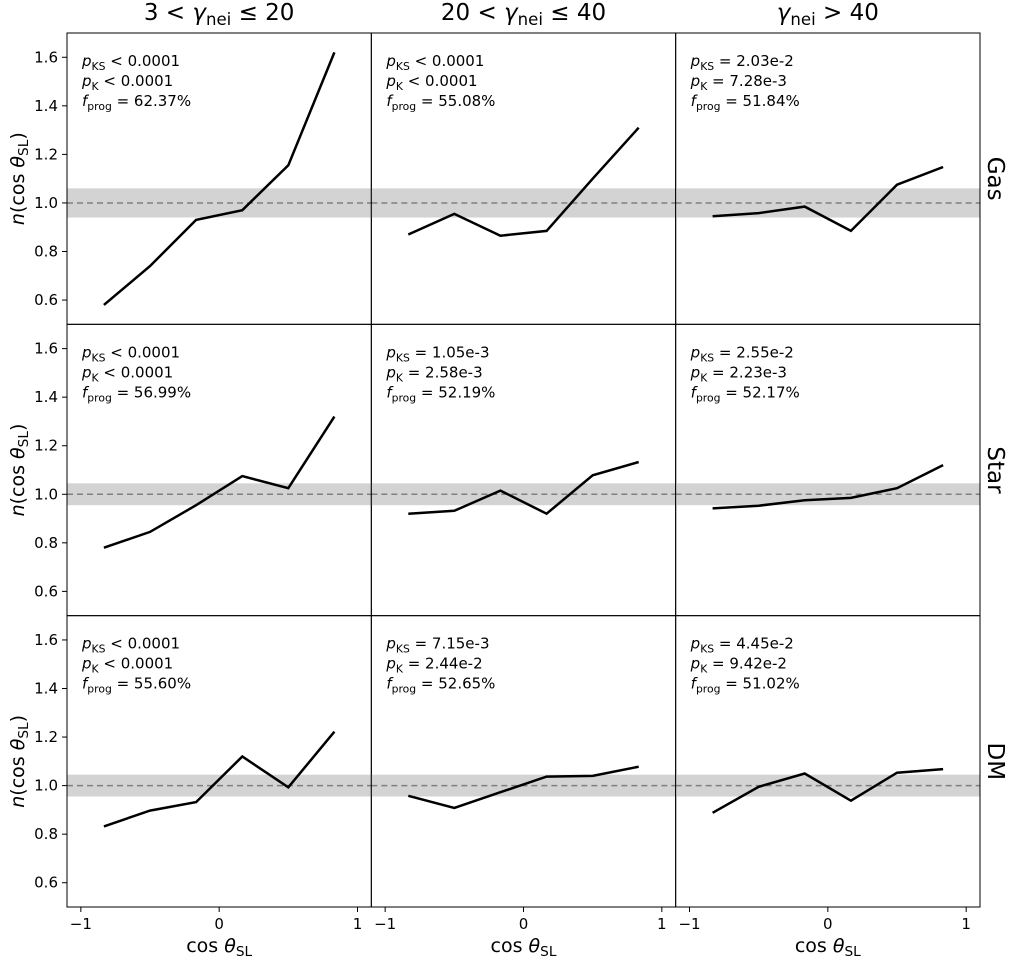  What do you see at coordinates (136, 102) in the screenshot?
I see `stat-prog: fprog = 62.37%` at bounding box center [136, 102].